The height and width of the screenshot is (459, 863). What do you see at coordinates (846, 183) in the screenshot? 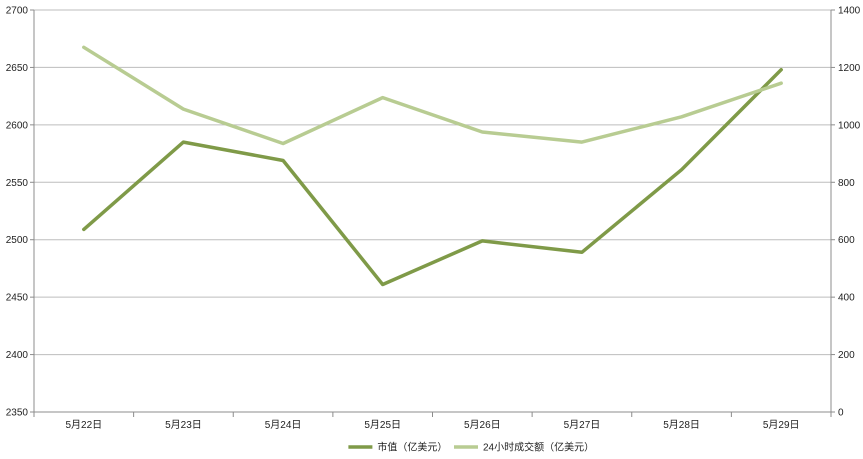
I see `right-tick-label: 800` at bounding box center [846, 183].